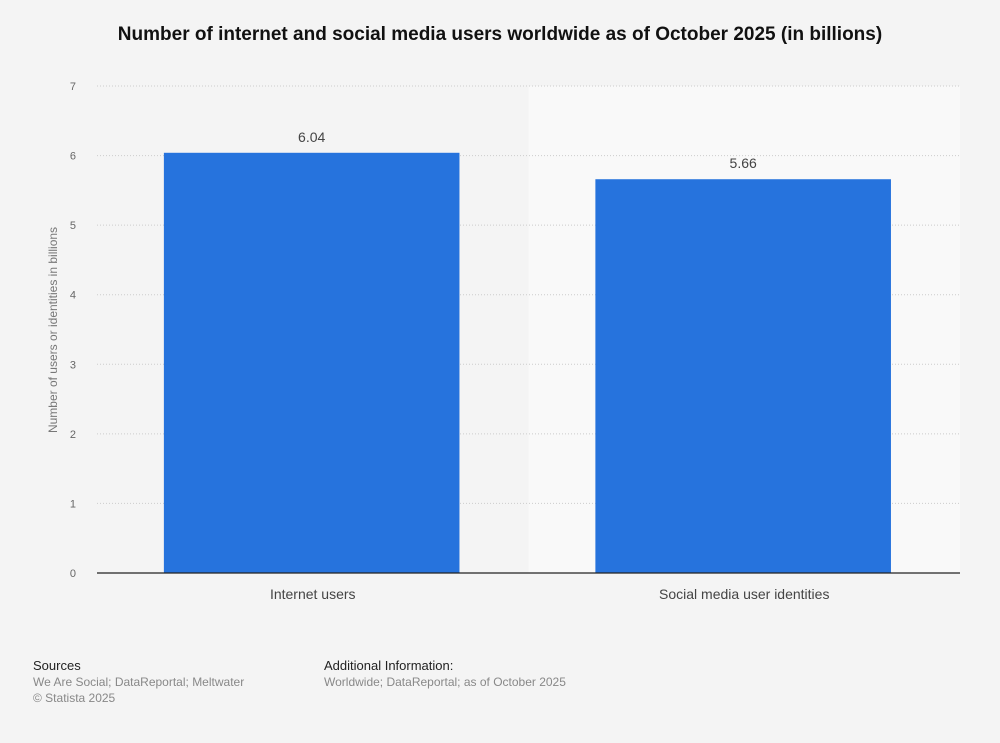  What do you see at coordinates (73, 435) in the screenshot?
I see `y-tick-label: 2` at bounding box center [73, 435].